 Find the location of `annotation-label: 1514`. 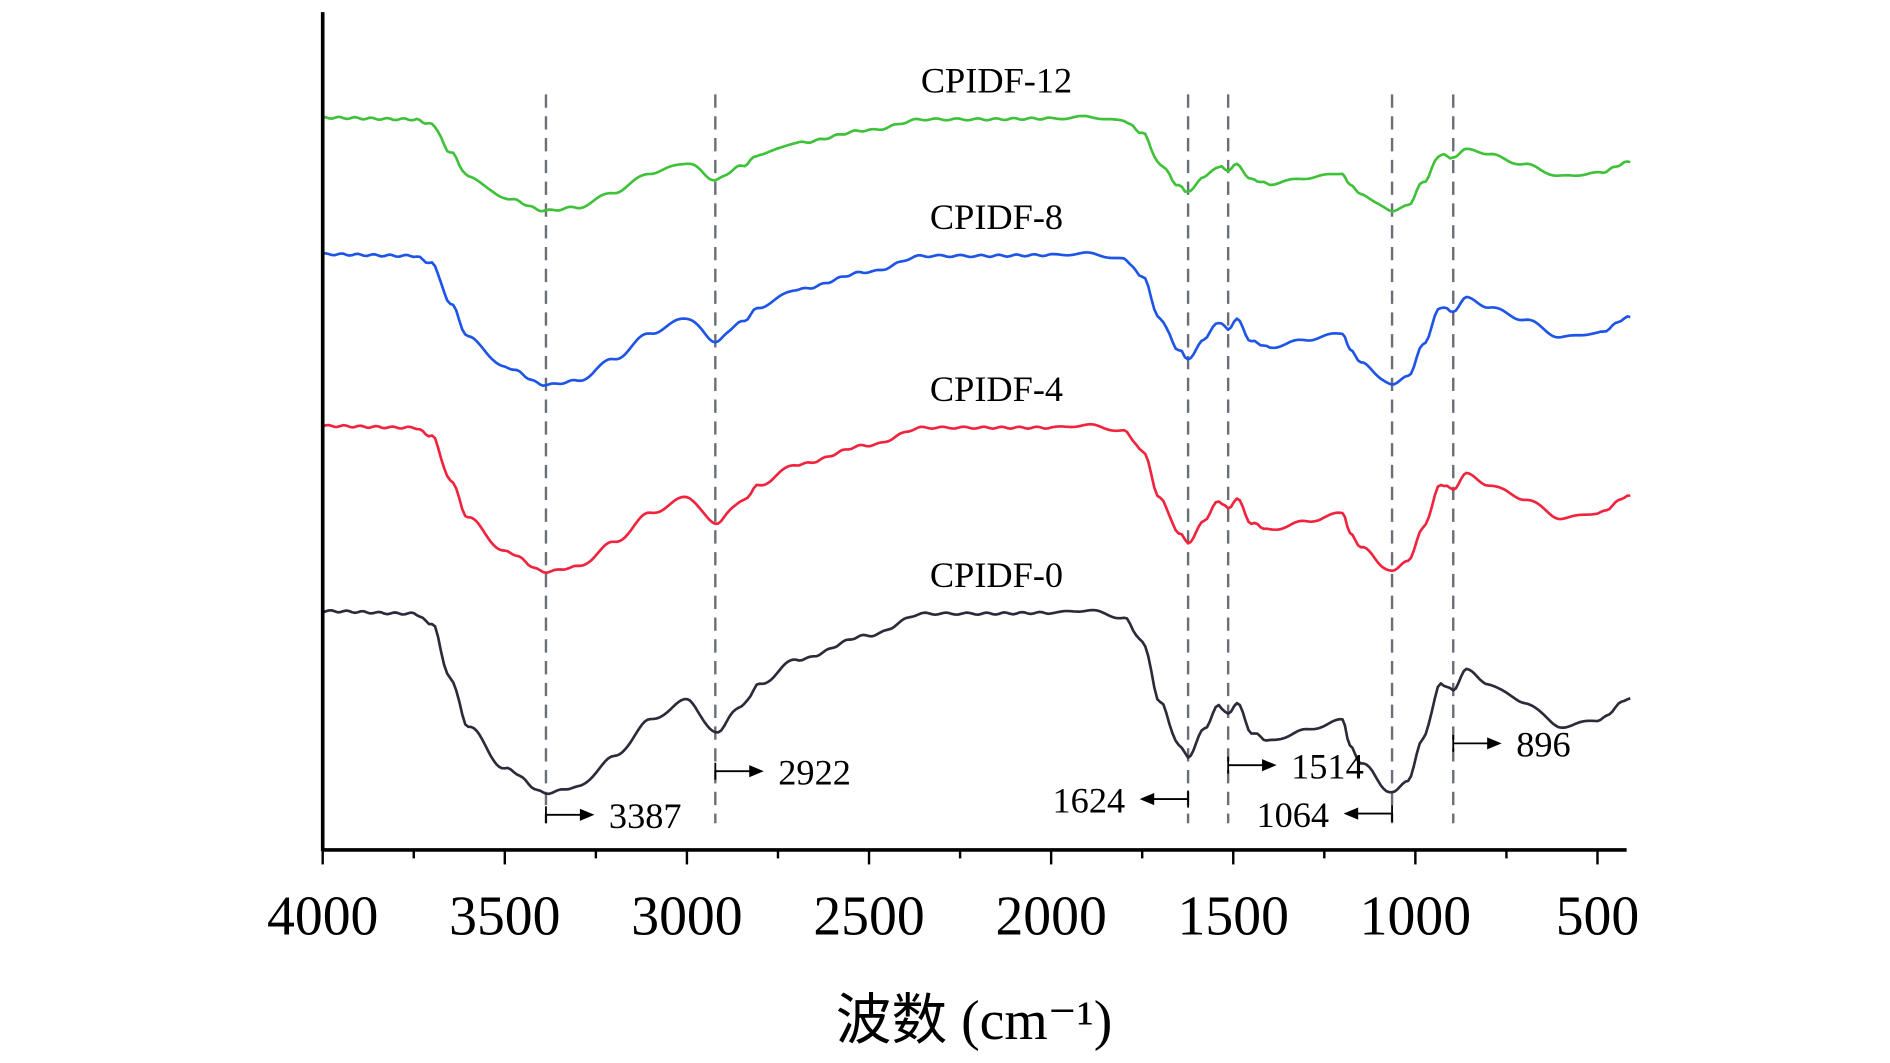

annotation-label: 1514 is located at coordinates (1327, 766).